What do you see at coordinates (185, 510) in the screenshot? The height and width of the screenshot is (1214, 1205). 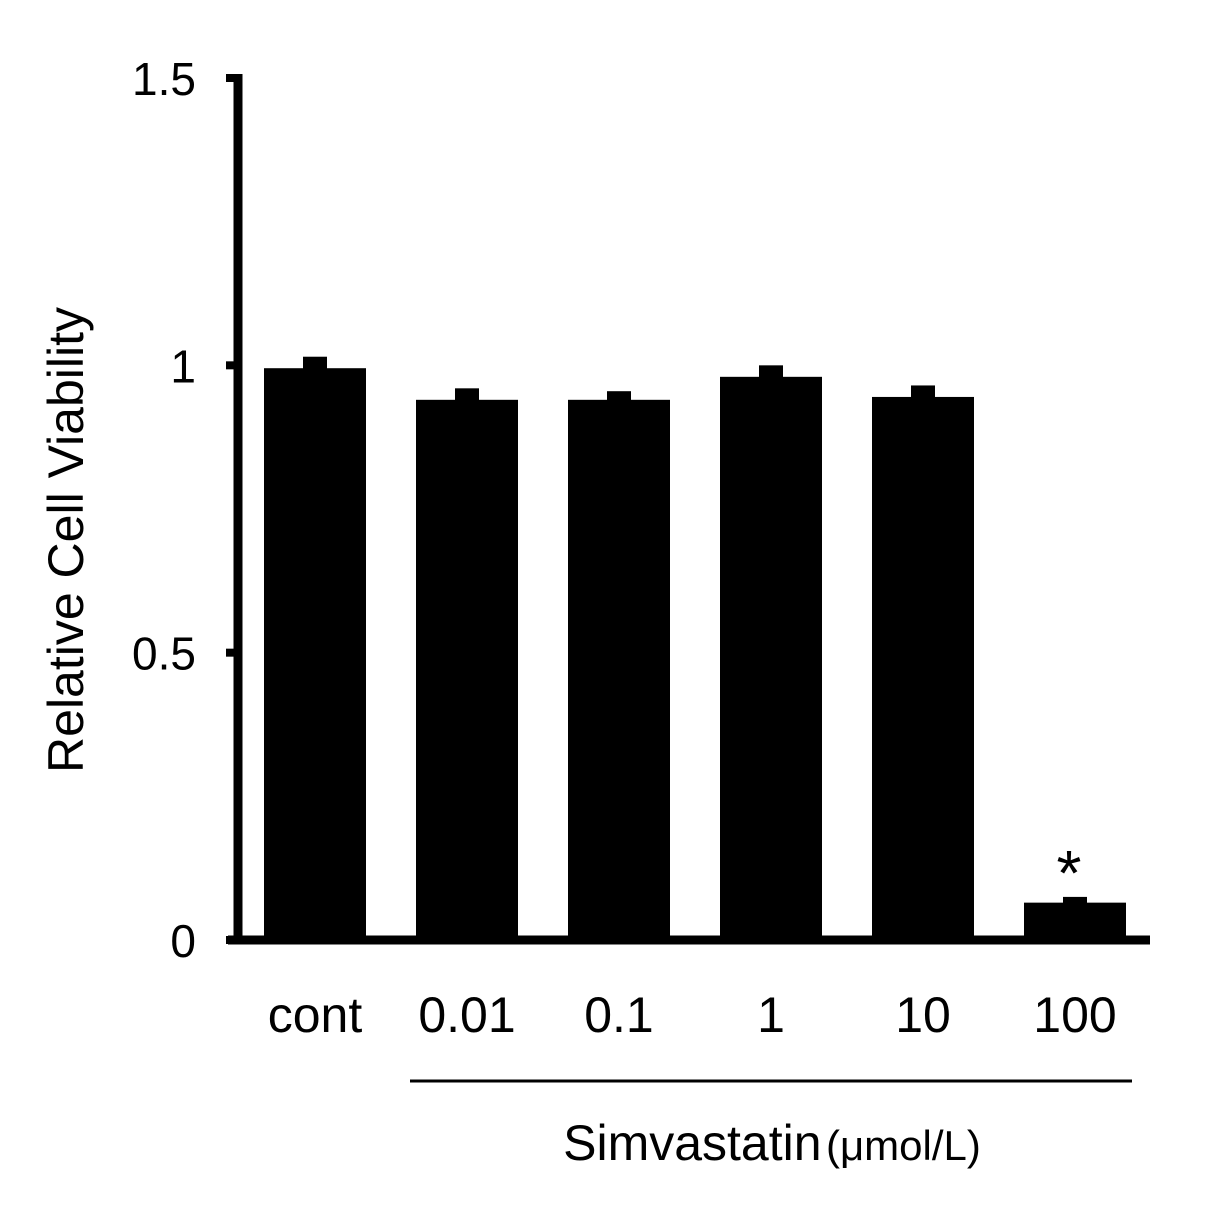 I see `y-axis-ticks: 0 0.5 1 1.5` at bounding box center [185, 510].